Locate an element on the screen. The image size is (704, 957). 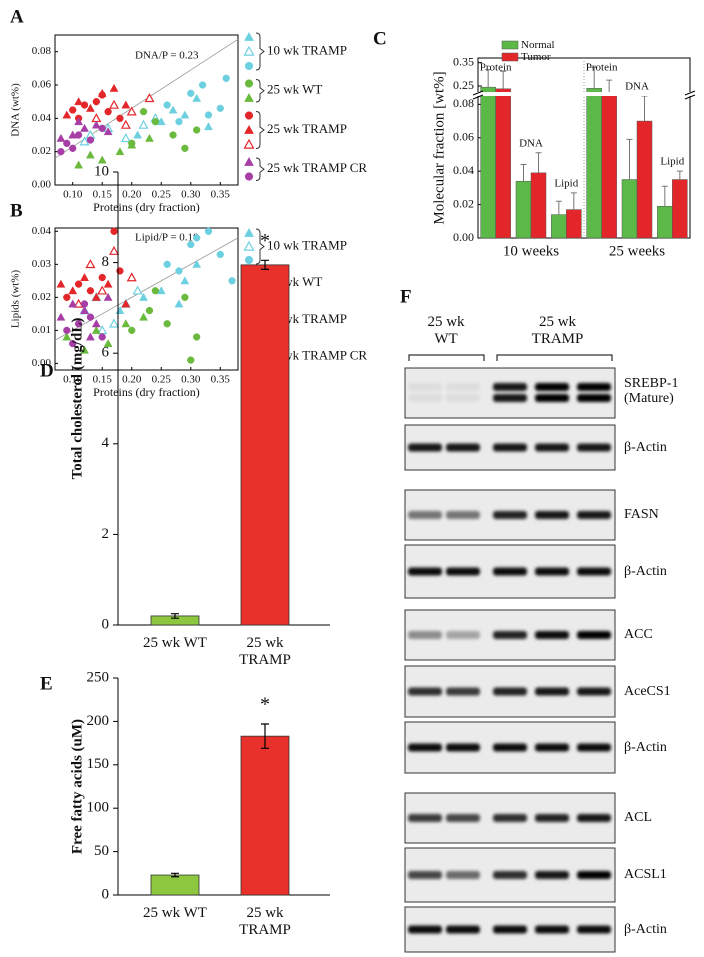
legend-label: 10 wk TRAMP is located at coordinates (307, 244).